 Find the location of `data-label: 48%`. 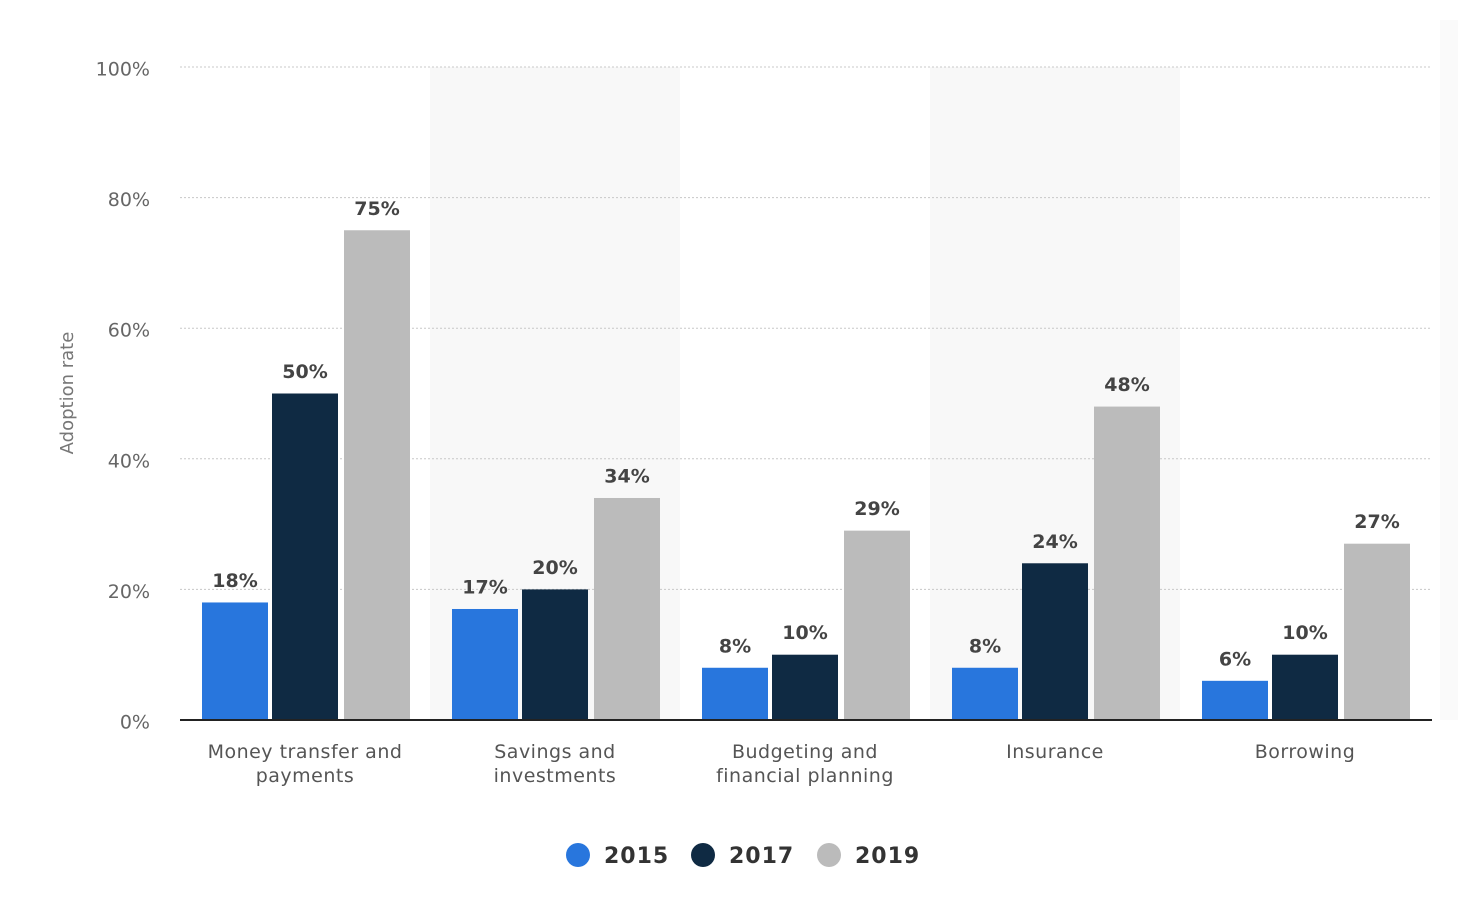

data-label: 48% is located at coordinates (1126, 385).